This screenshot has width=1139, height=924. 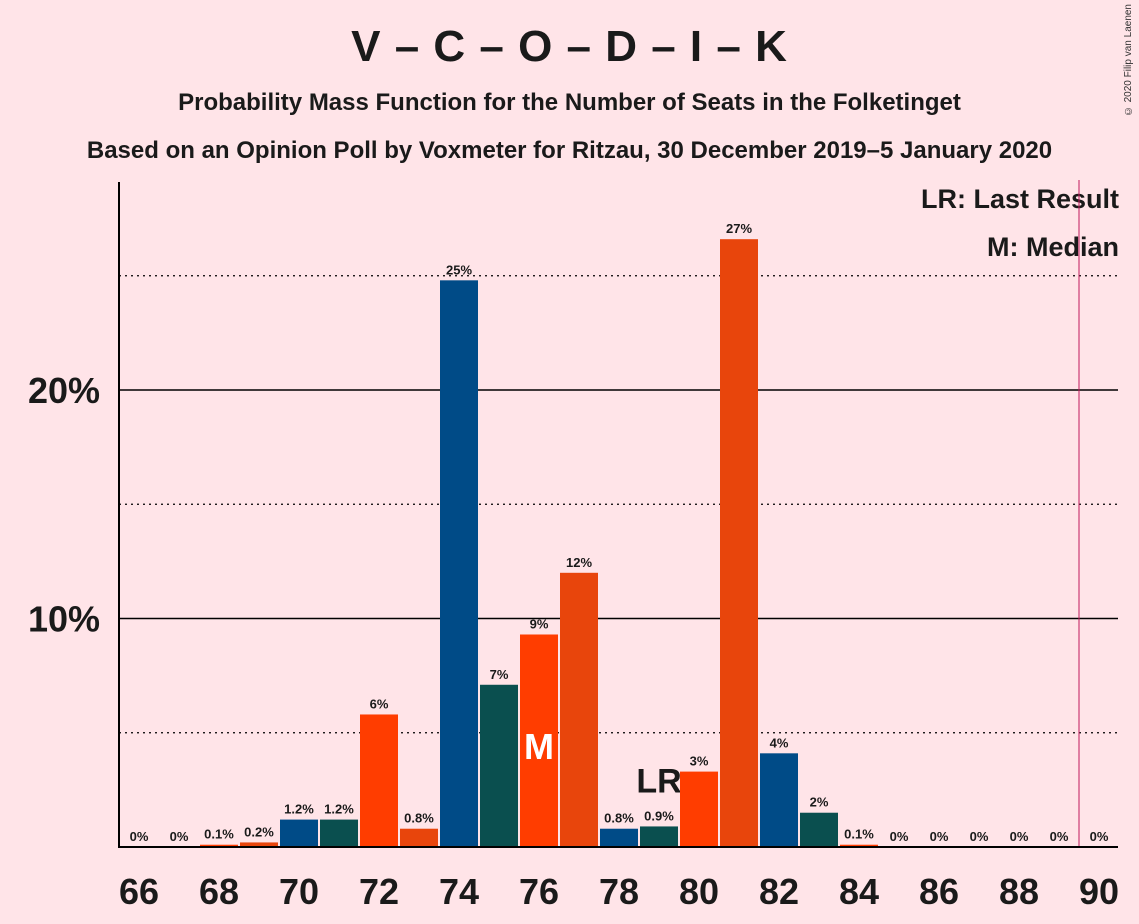 I want to click on bar-label-87: 0%, so click(x=979, y=836).